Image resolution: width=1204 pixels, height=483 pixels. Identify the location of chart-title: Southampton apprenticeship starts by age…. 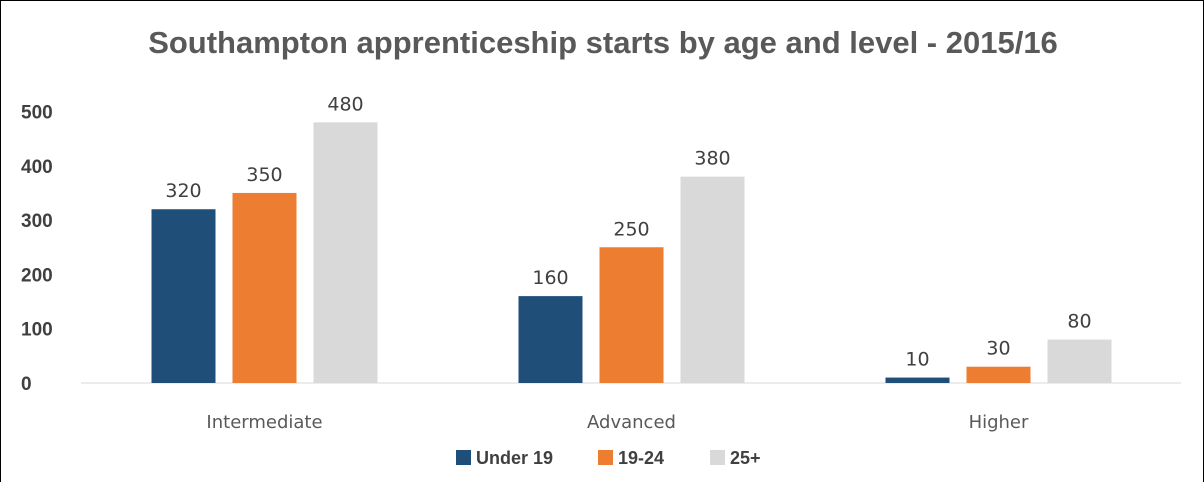
(603, 42).